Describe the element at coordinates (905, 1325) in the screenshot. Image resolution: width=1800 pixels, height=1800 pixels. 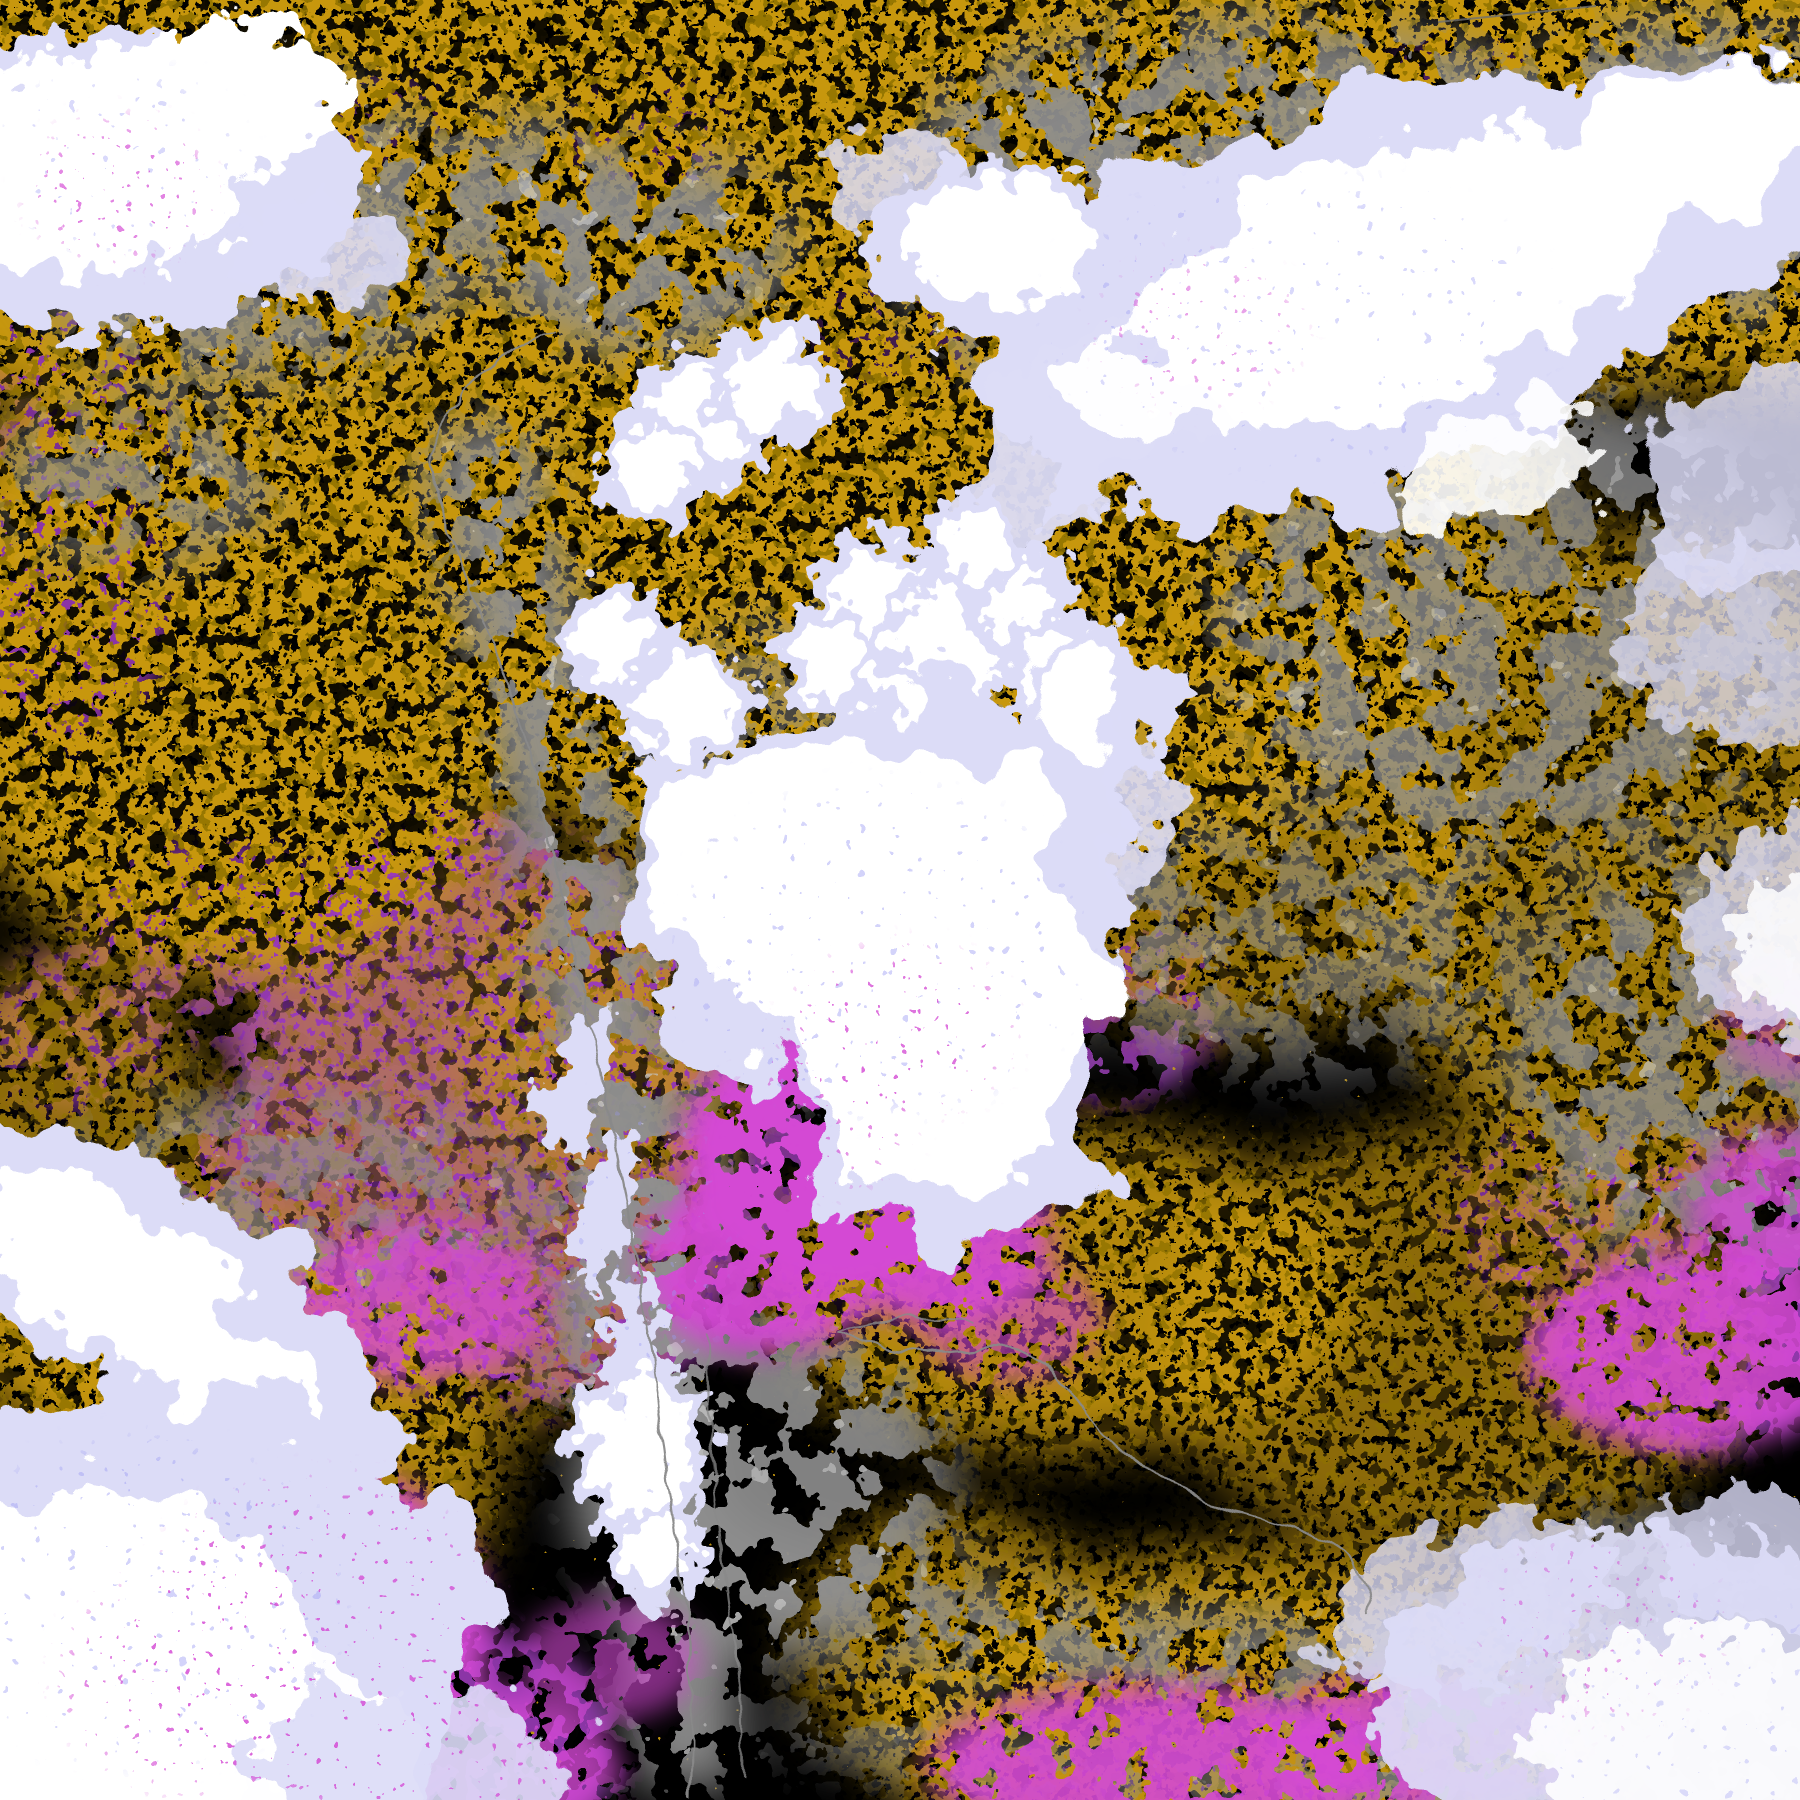
I see `rio-de-la-plata` at that location.